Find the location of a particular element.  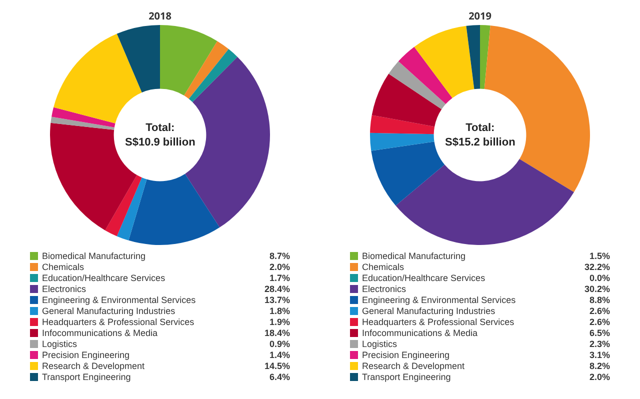

data-label: 1.5% is located at coordinates (599, 255).